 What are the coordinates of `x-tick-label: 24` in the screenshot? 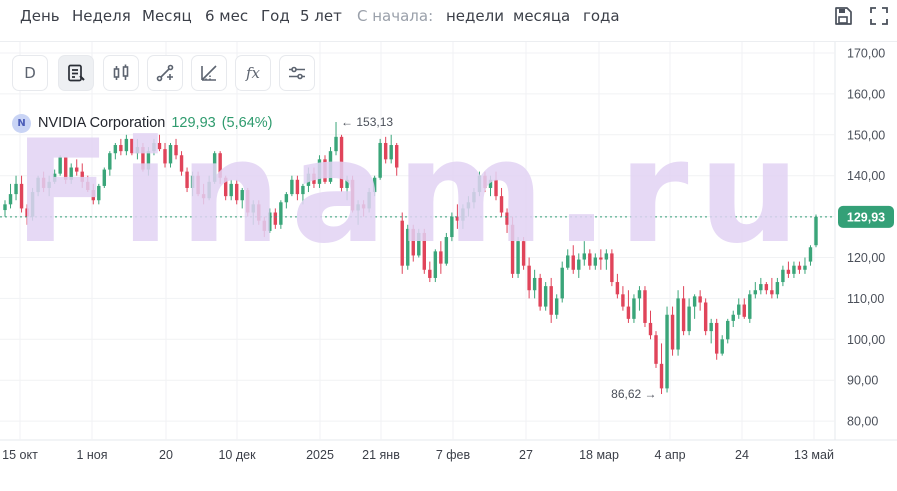 It's located at (742, 455).